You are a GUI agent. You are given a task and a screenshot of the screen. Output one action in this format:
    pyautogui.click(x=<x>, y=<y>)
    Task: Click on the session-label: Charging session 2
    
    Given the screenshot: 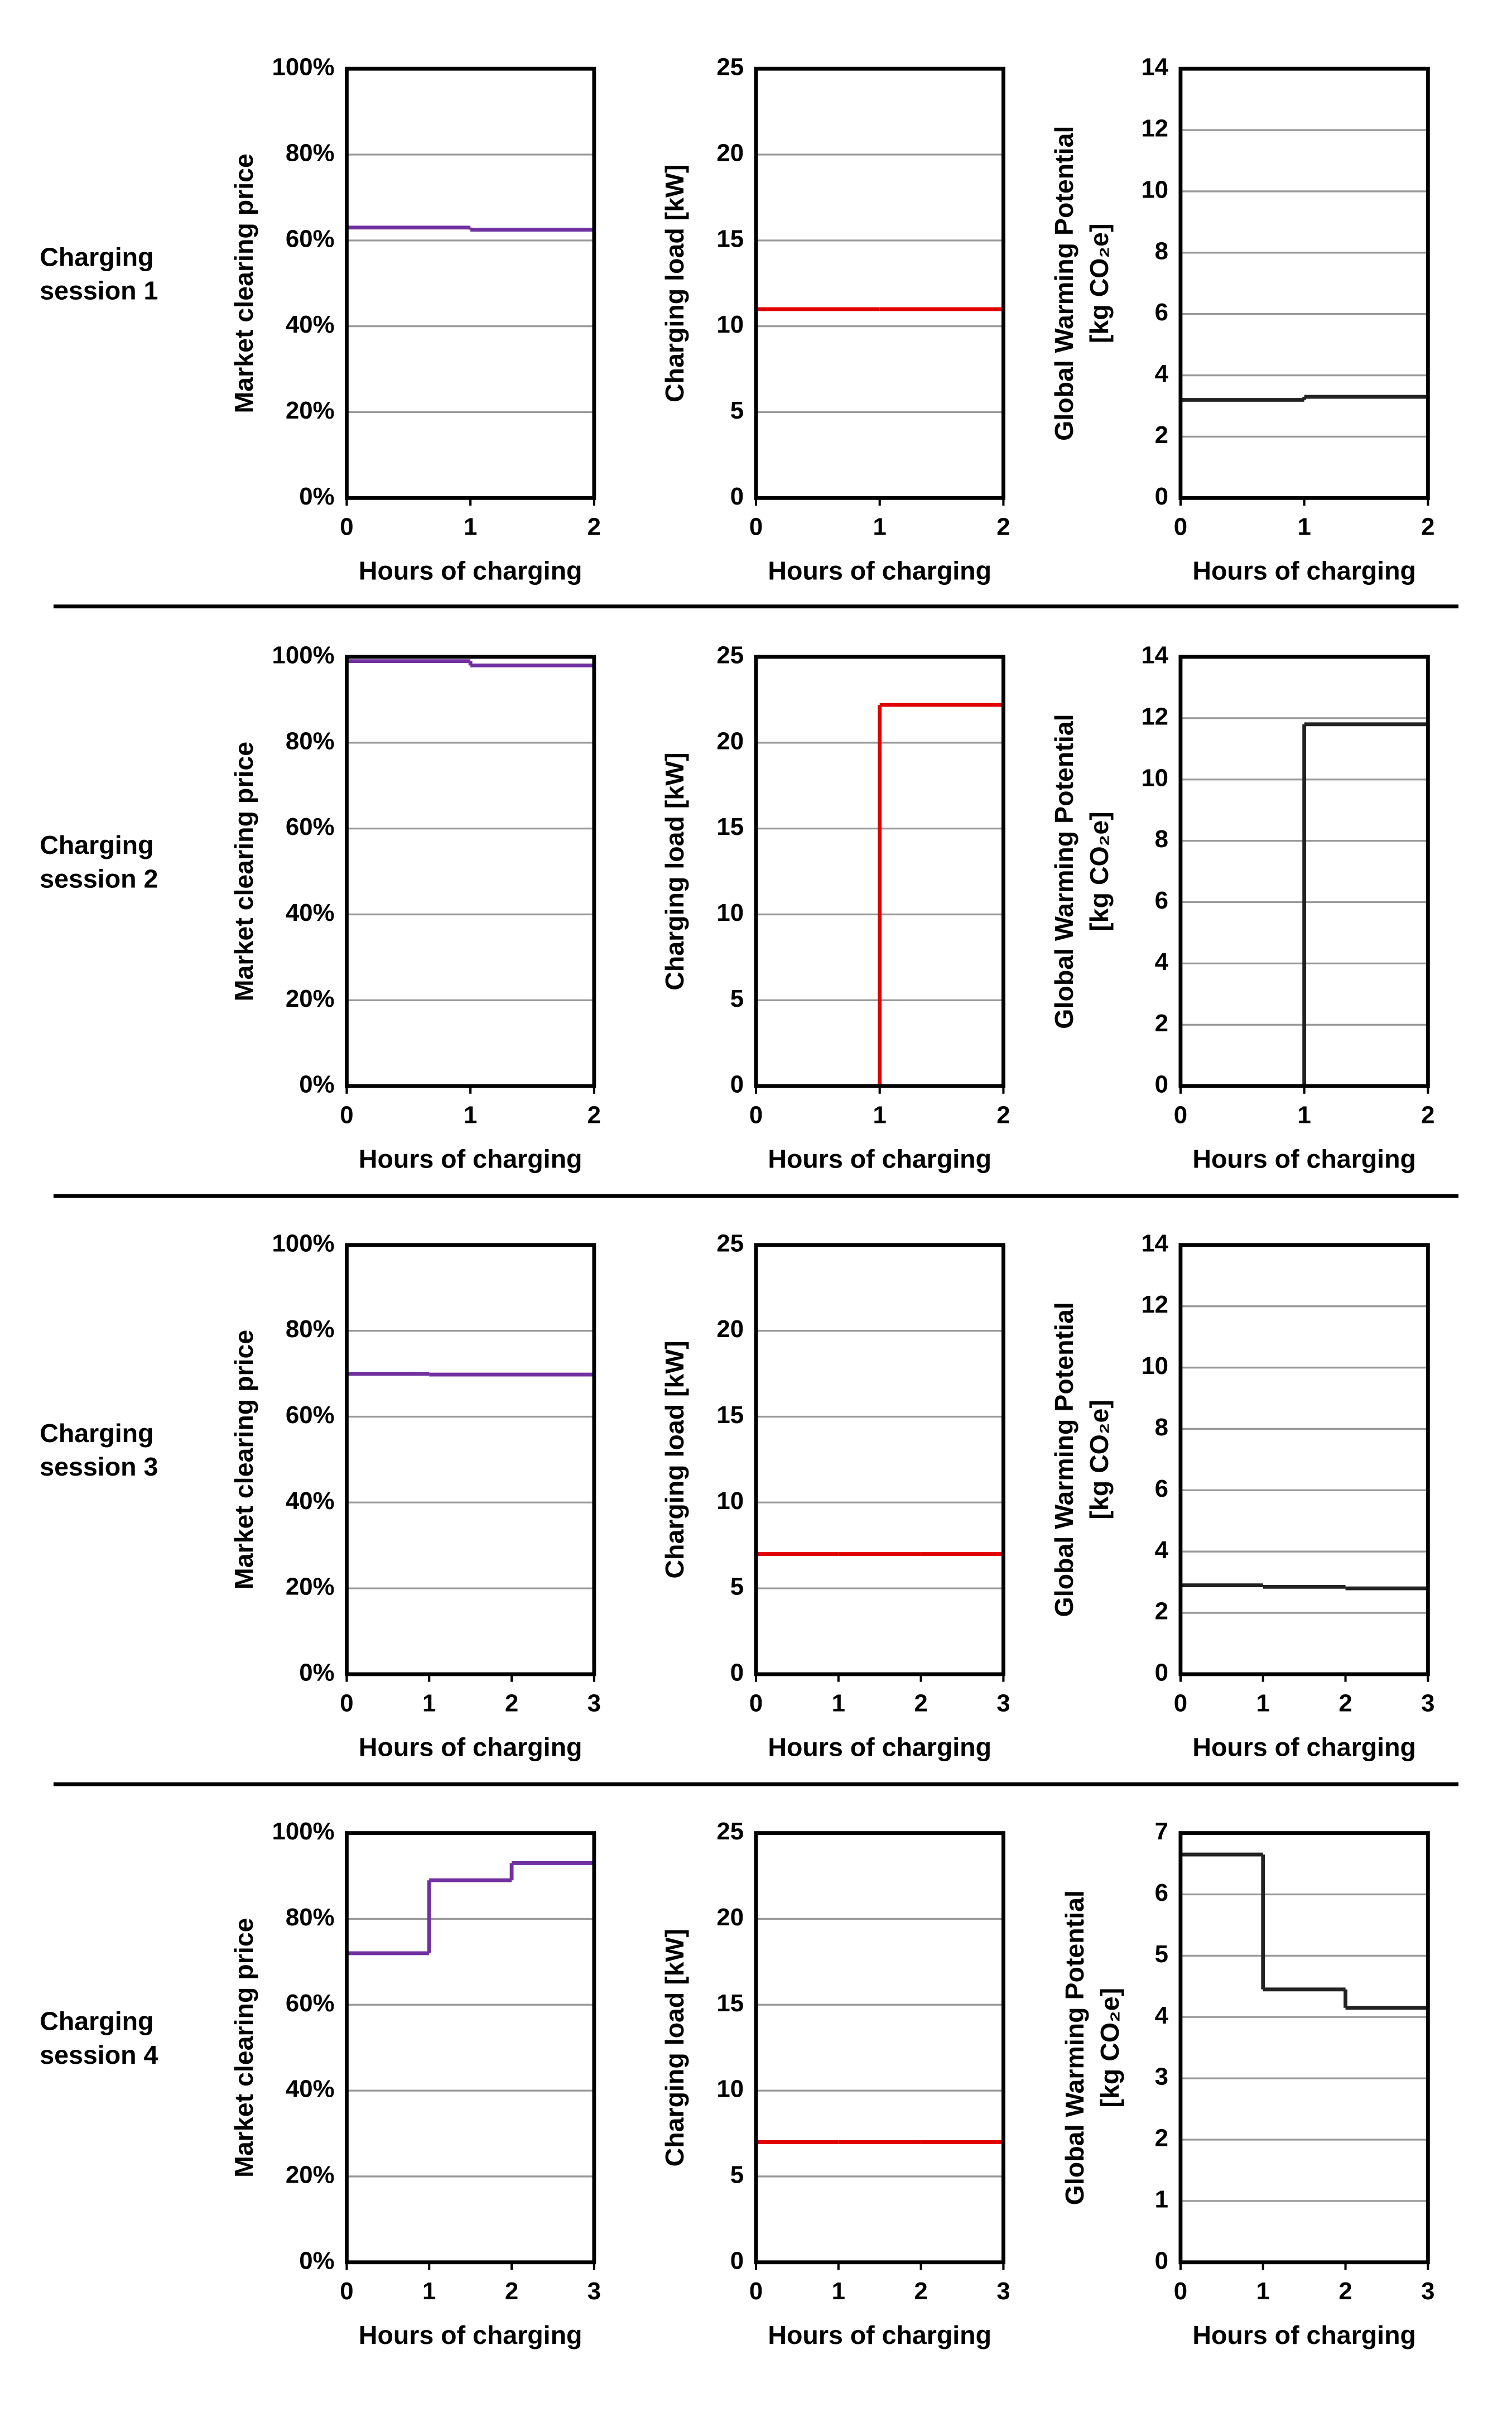 What is the action you would take?
    pyautogui.click(x=99, y=862)
    